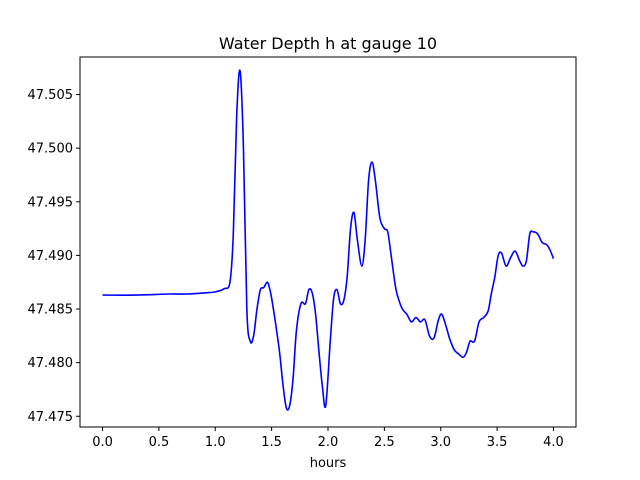 The width and height of the screenshot is (640, 480). Describe the element at coordinates (384, 442) in the screenshot. I see `x-tick-label: 2.5` at that location.